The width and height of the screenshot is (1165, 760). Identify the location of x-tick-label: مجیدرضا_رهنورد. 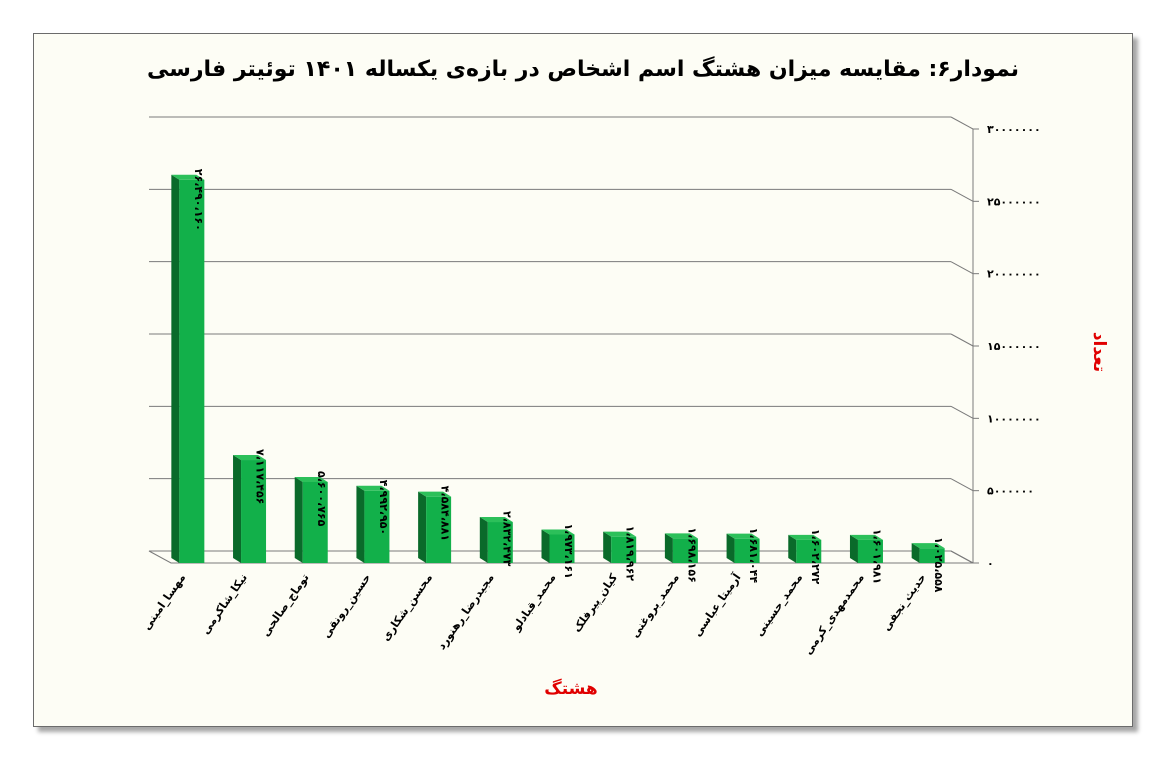
(466, 611).